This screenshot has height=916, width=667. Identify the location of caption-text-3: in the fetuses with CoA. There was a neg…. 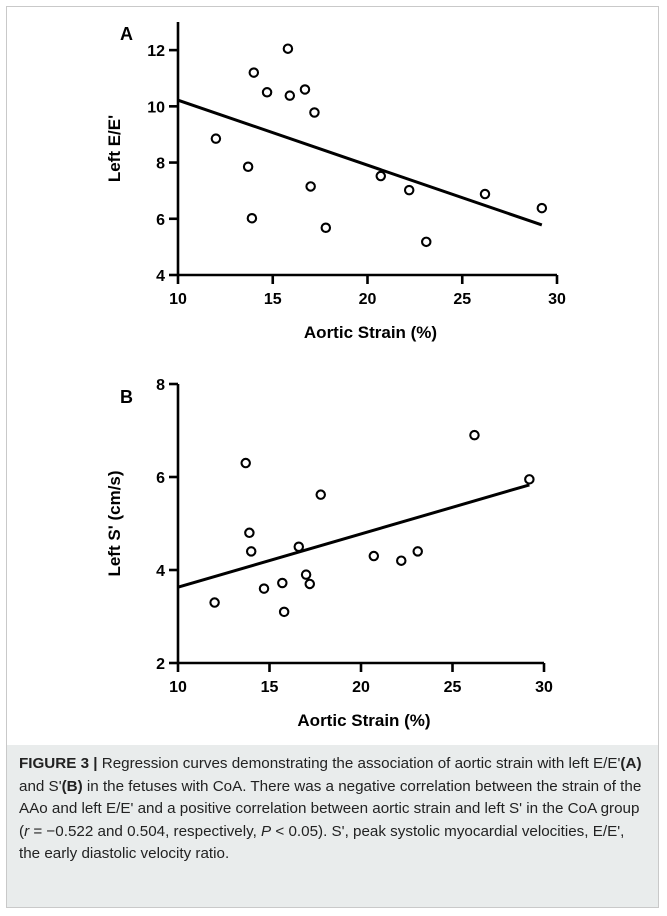
(330, 808).